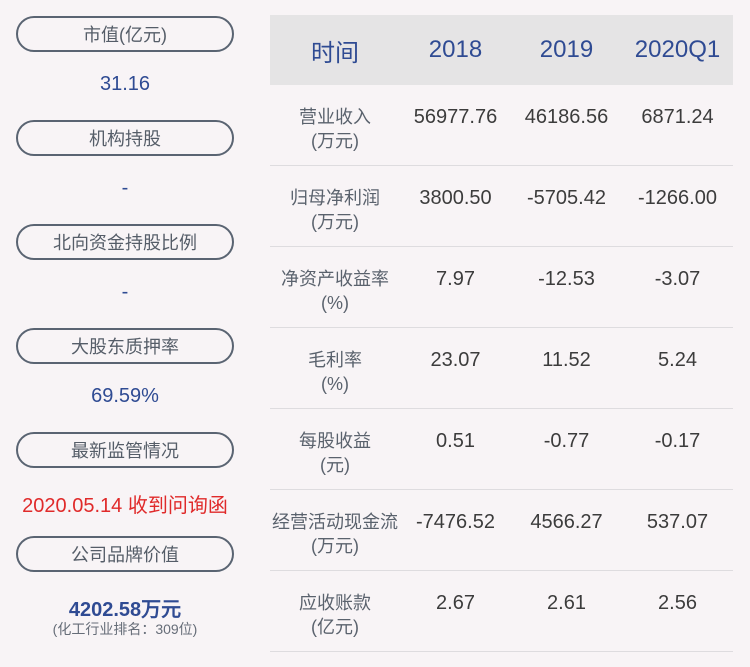  Describe the element at coordinates (125, 34) in the screenshot. I see `label-market-cap: 市值(亿元)` at that location.